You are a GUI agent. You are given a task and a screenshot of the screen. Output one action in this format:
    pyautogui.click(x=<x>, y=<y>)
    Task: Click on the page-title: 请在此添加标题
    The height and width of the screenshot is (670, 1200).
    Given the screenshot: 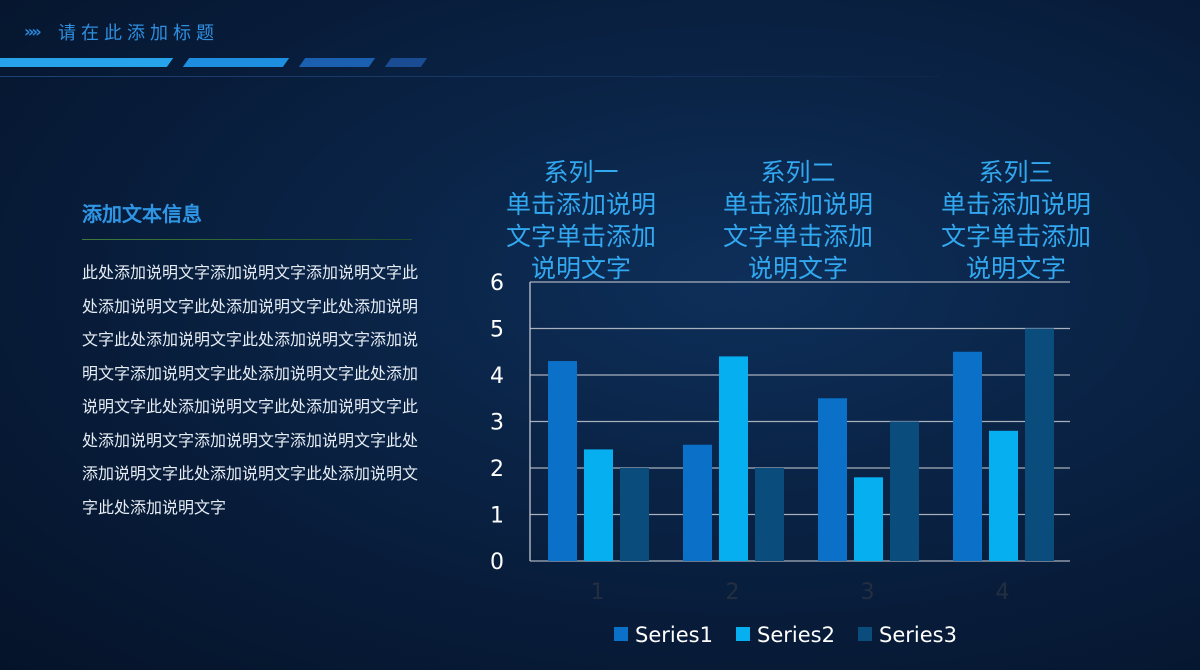 What is the action you would take?
    pyautogui.click(x=138, y=33)
    